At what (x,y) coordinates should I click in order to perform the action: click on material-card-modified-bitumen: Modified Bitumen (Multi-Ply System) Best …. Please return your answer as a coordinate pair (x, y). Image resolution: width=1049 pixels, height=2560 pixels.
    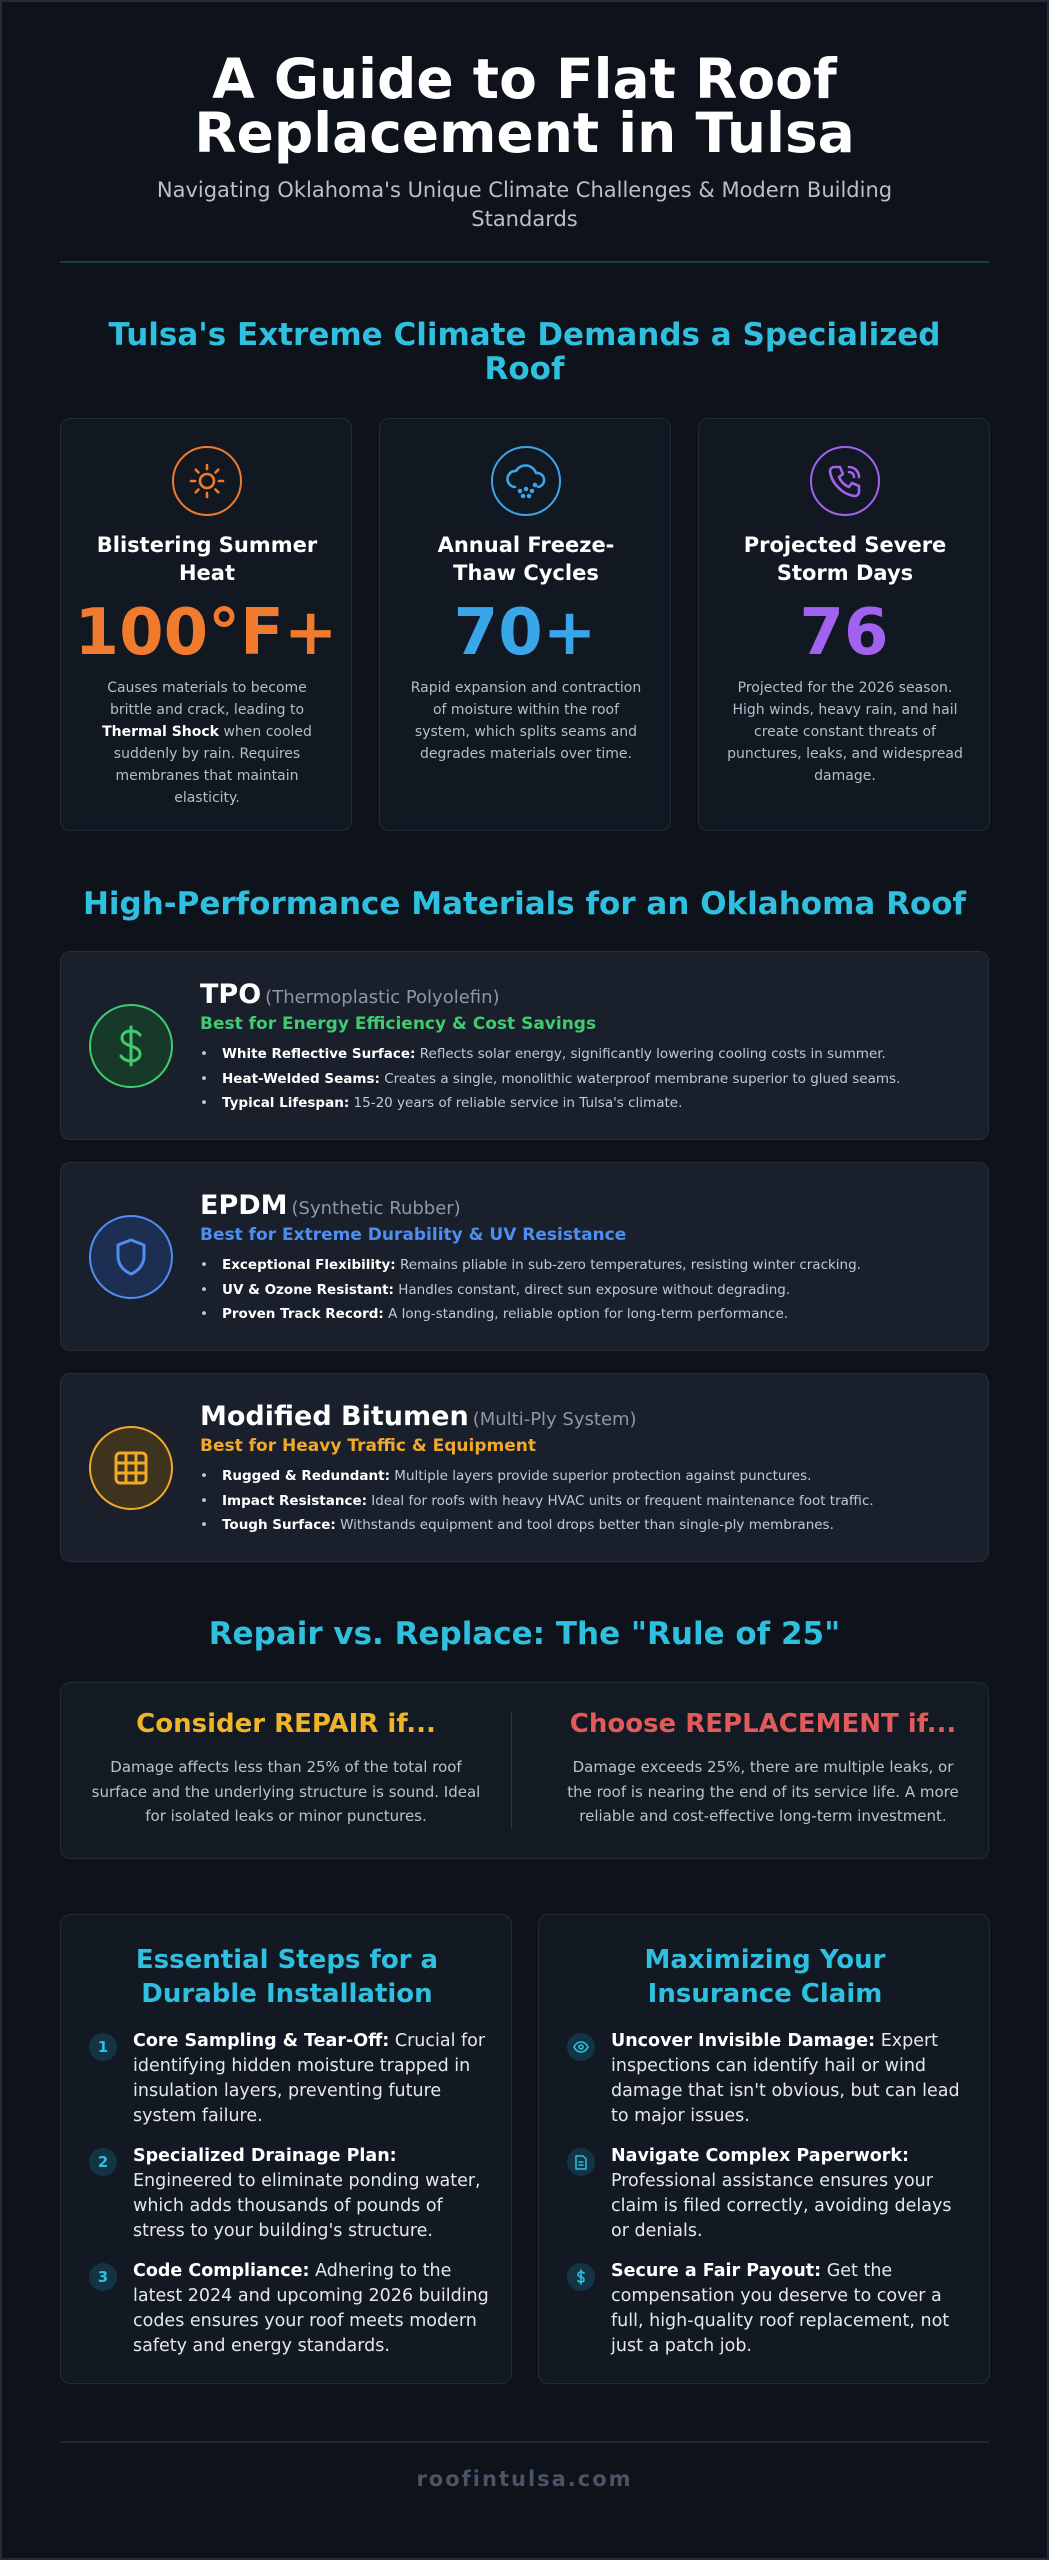
    Looking at the image, I should click on (524, 1467).